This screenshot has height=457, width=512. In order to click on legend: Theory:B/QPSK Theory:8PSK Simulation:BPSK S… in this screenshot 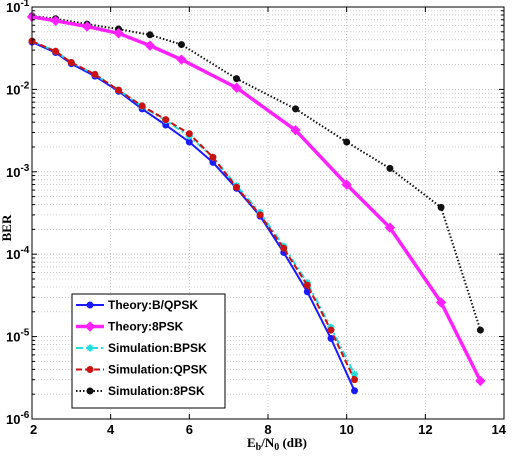, I will do `click(148, 351)`.